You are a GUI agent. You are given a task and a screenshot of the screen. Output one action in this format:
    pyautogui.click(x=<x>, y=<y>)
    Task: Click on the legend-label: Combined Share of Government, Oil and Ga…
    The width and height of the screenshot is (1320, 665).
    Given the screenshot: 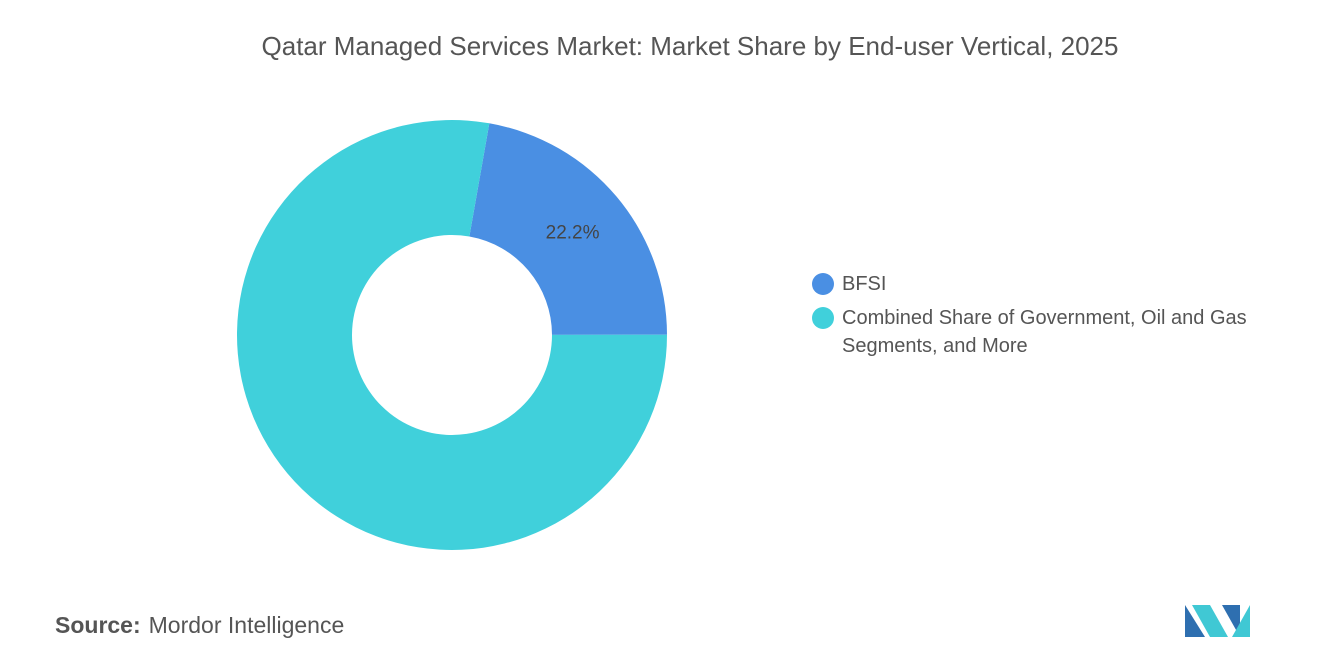 What is the action you would take?
    pyautogui.click(x=1044, y=332)
    